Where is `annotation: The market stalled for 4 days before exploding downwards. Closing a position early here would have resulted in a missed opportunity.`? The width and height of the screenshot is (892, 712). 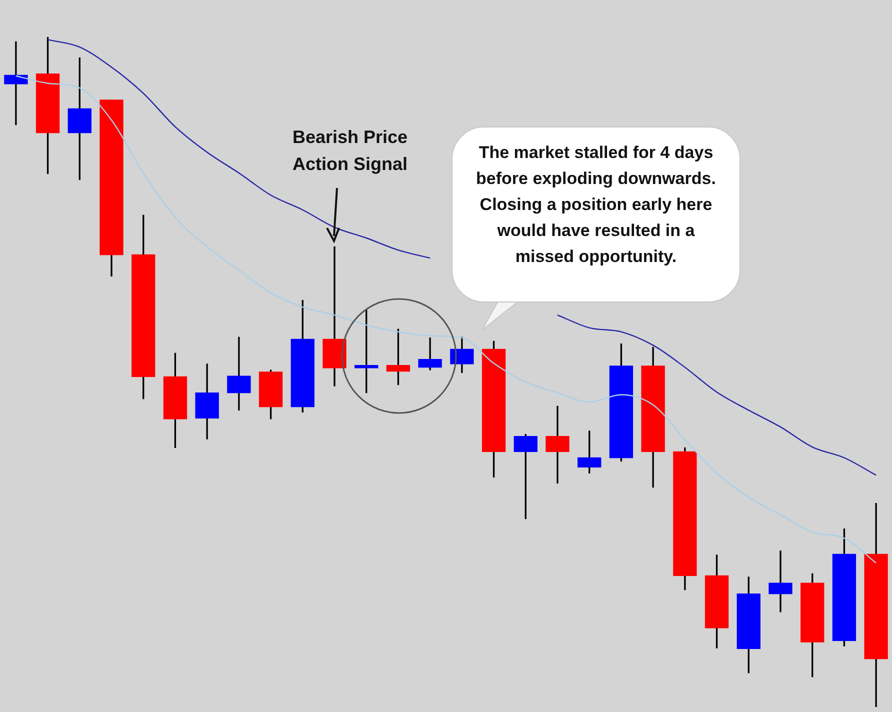
annotation: The market stalled for 4 days before exploding downwards. Closing a position early here would have resulted in a missed opportunity. is located at coordinates (596, 205).